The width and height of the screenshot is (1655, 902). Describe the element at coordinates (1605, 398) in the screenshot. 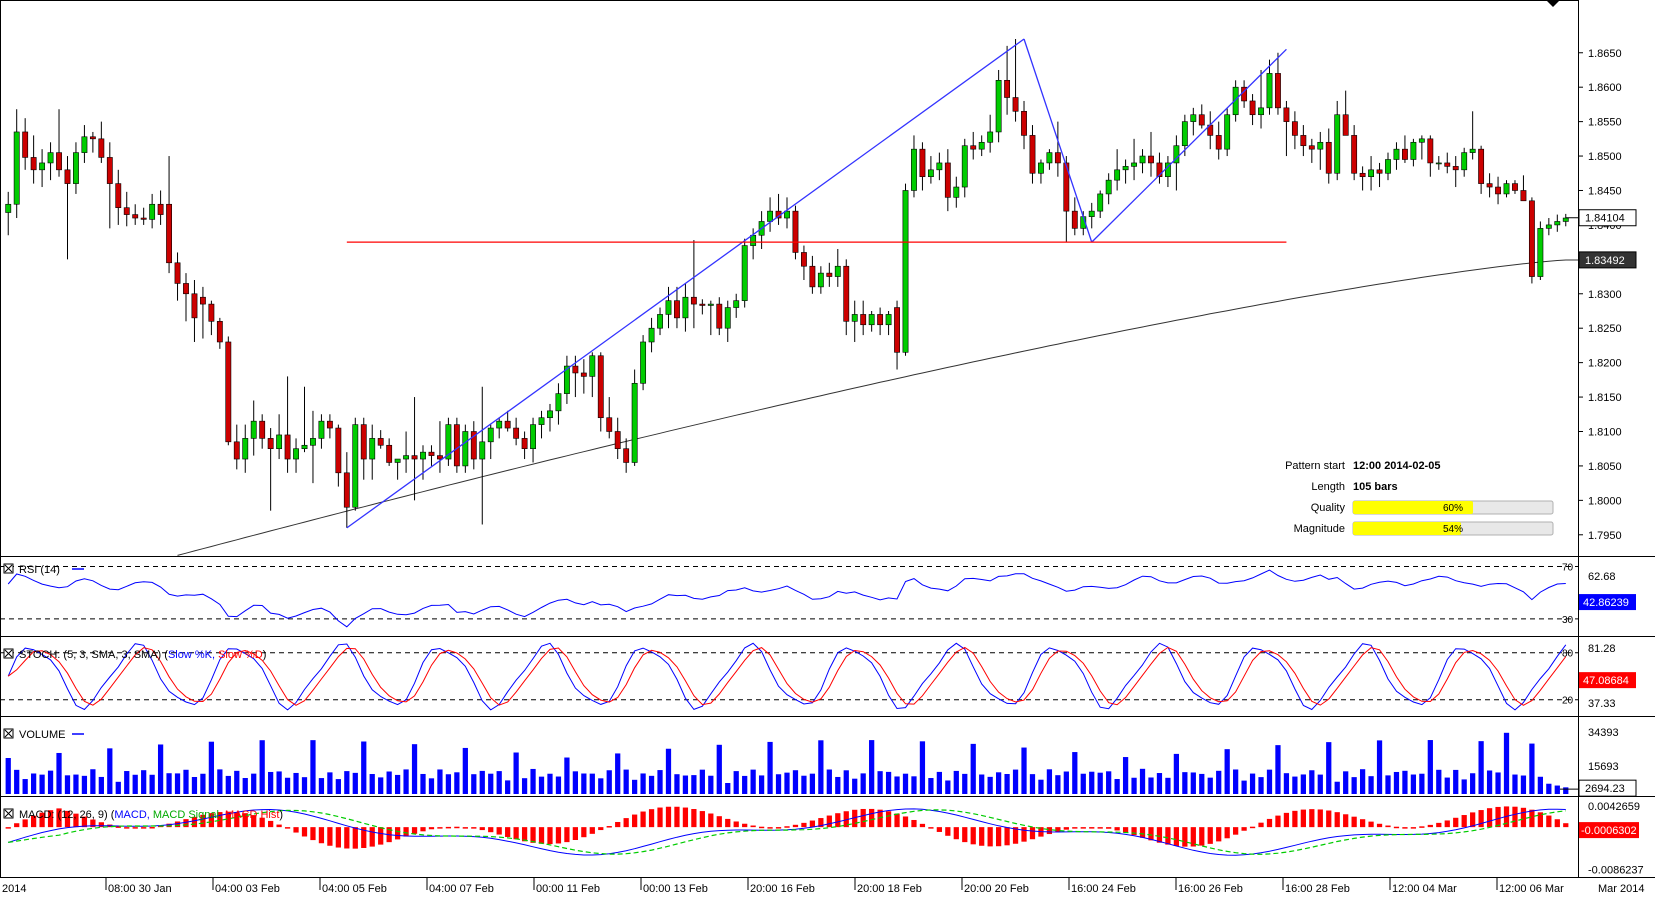

I see `price-tick-label-10: 1.8150` at that location.